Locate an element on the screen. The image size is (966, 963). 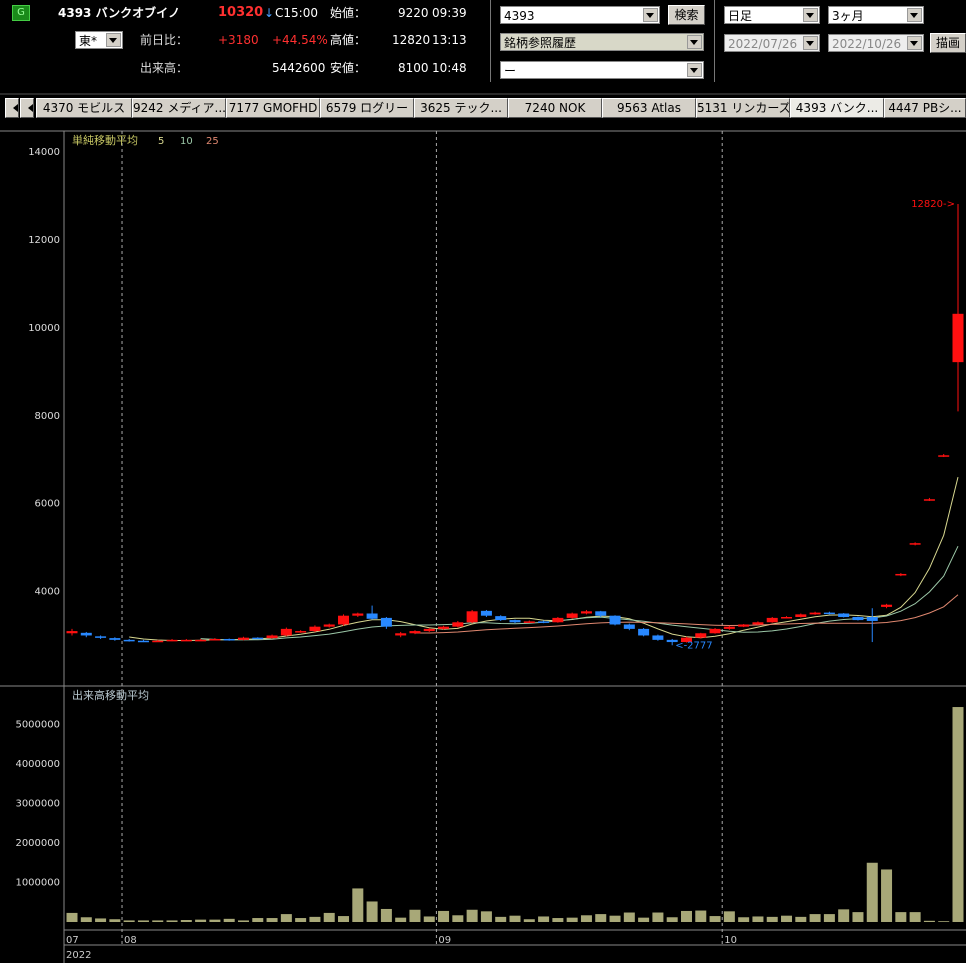
symbol-select: 4393 is located at coordinates (580, 15).